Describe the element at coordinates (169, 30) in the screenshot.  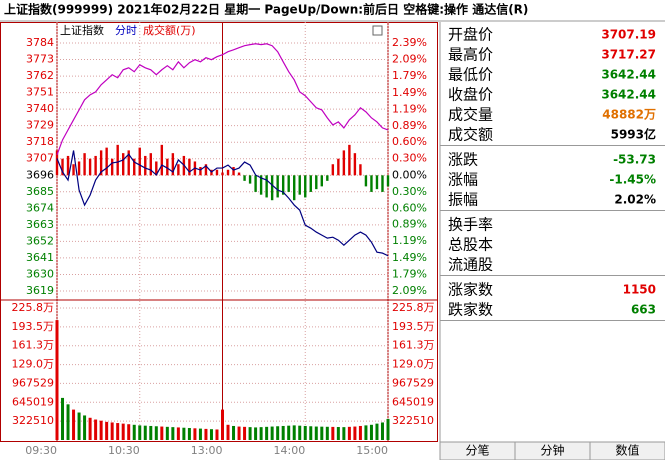
I see `legend-label: 成交额(万)` at that location.